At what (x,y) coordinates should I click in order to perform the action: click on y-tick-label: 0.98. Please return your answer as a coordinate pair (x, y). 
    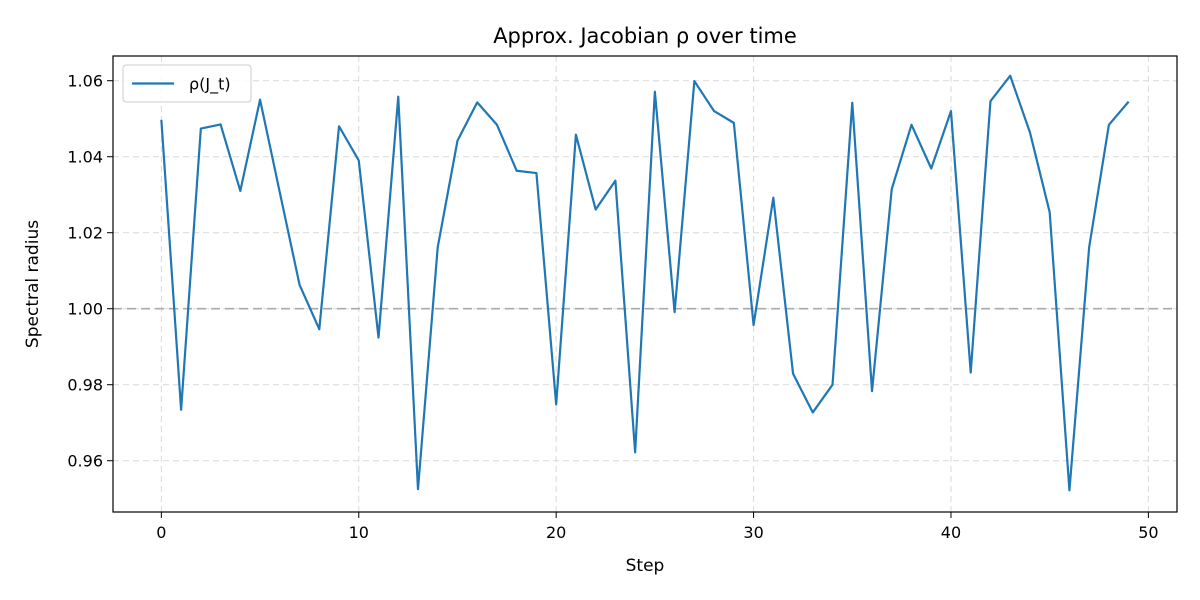
    Looking at the image, I should click on (85, 385).